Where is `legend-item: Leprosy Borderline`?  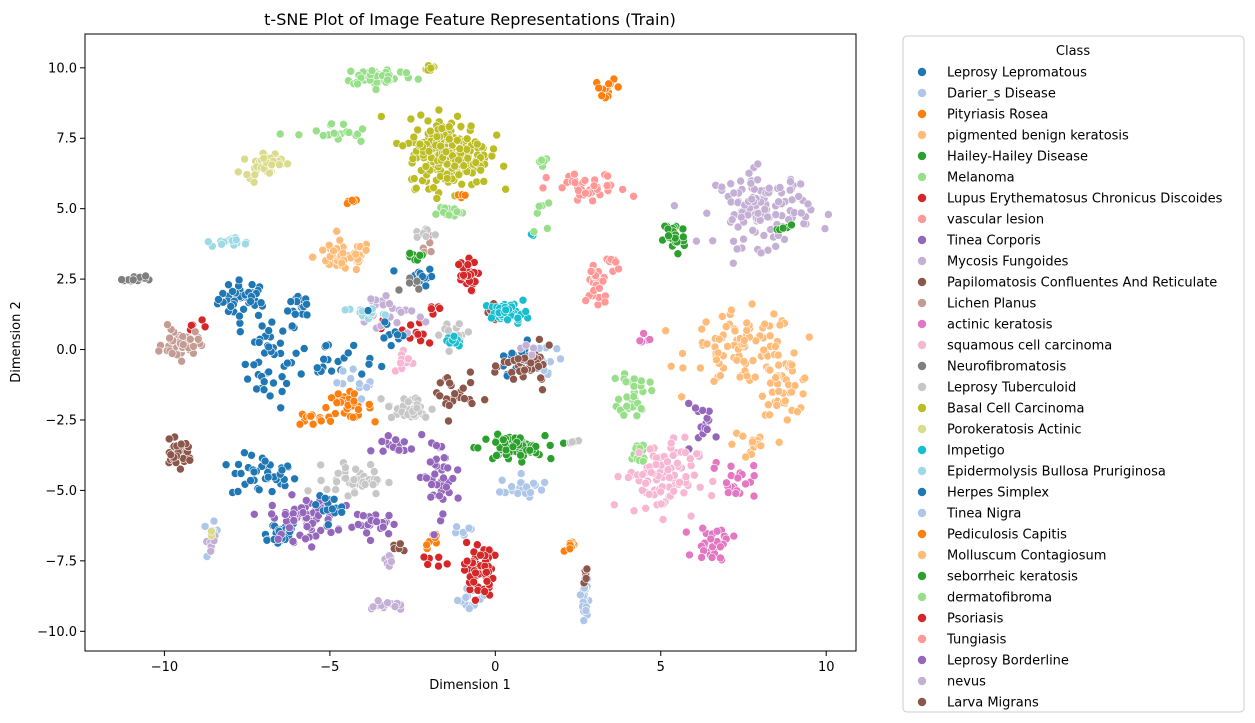
legend-item: Leprosy Borderline is located at coordinates (993, 661).